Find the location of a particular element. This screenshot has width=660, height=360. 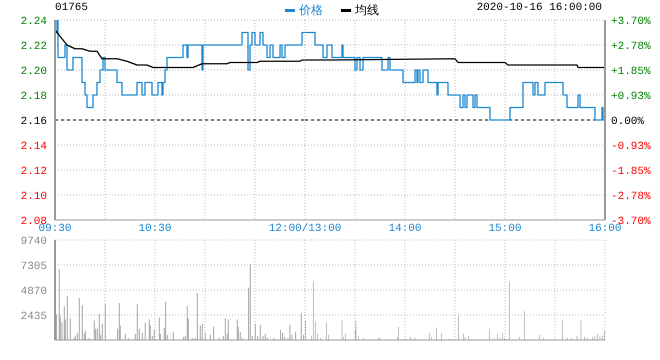

x-tick-label: 10:30 is located at coordinates (155, 229).